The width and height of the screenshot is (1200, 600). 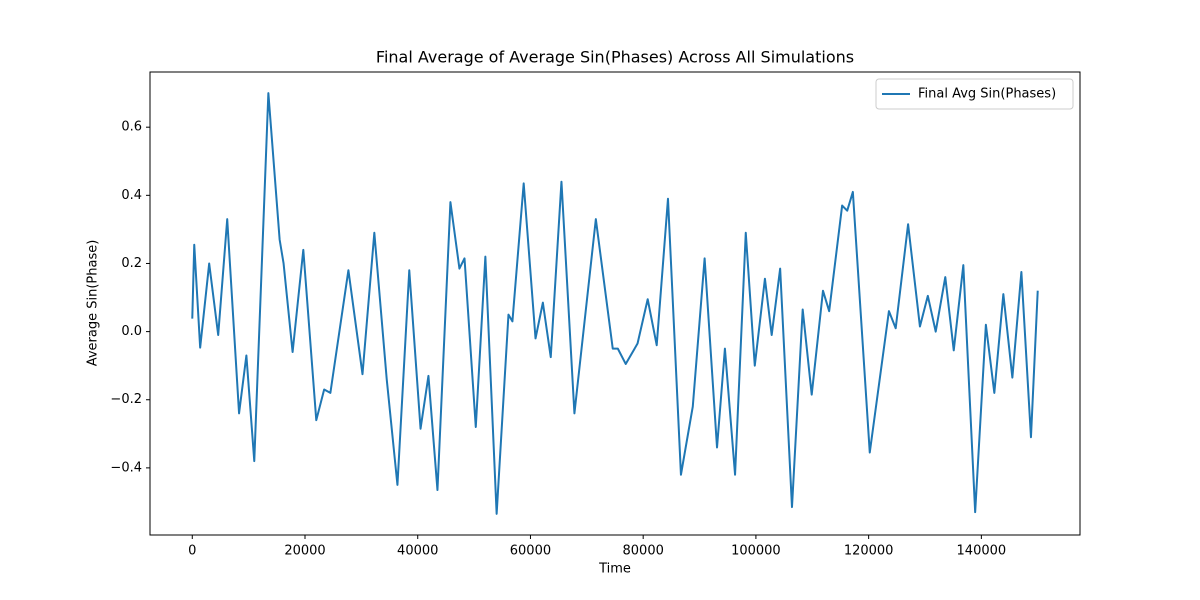 What do you see at coordinates (126, 399) in the screenshot?
I see `y-tick-label: −0.2` at bounding box center [126, 399].